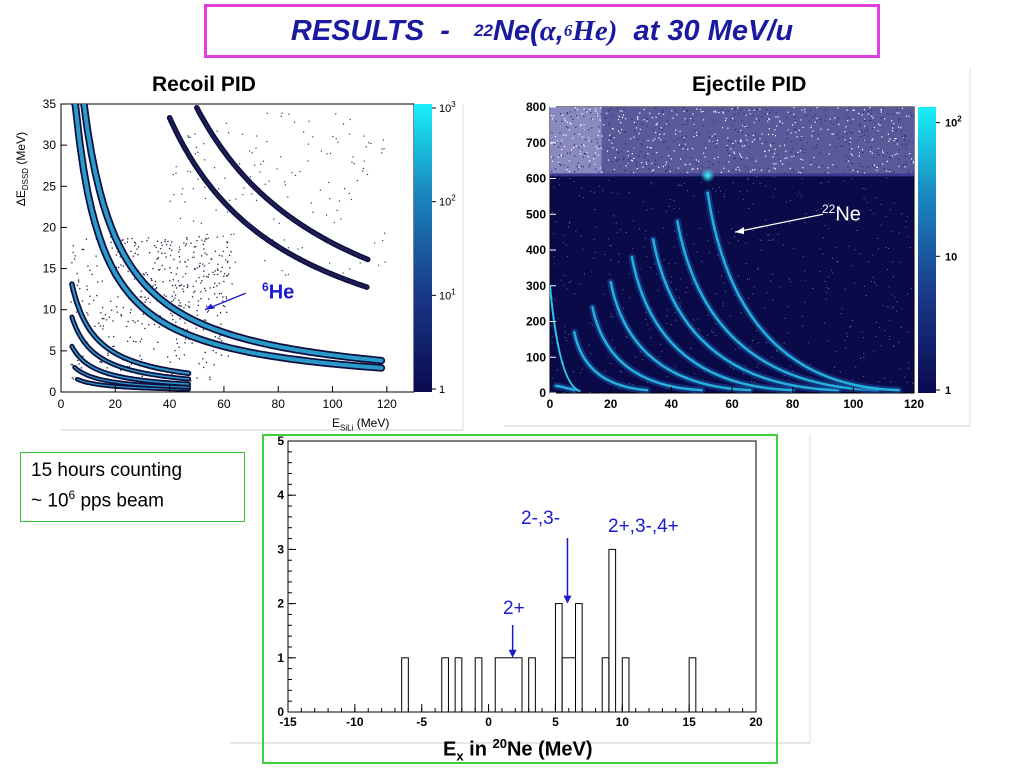 This screenshot has height=768, width=1024. What do you see at coordinates (595, 30) in the screenshot?
I see `title-he: He)` at bounding box center [595, 30].